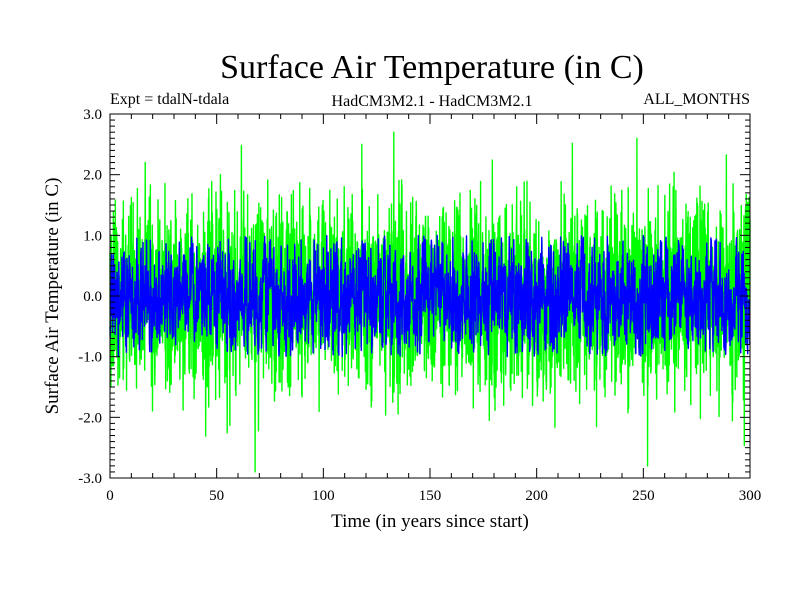 This screenshot has width=800, height=600. Describe the element at coordinates (430, 521) in the screenshot. I see `x-axis-label: Time (in years since start)` at that location.